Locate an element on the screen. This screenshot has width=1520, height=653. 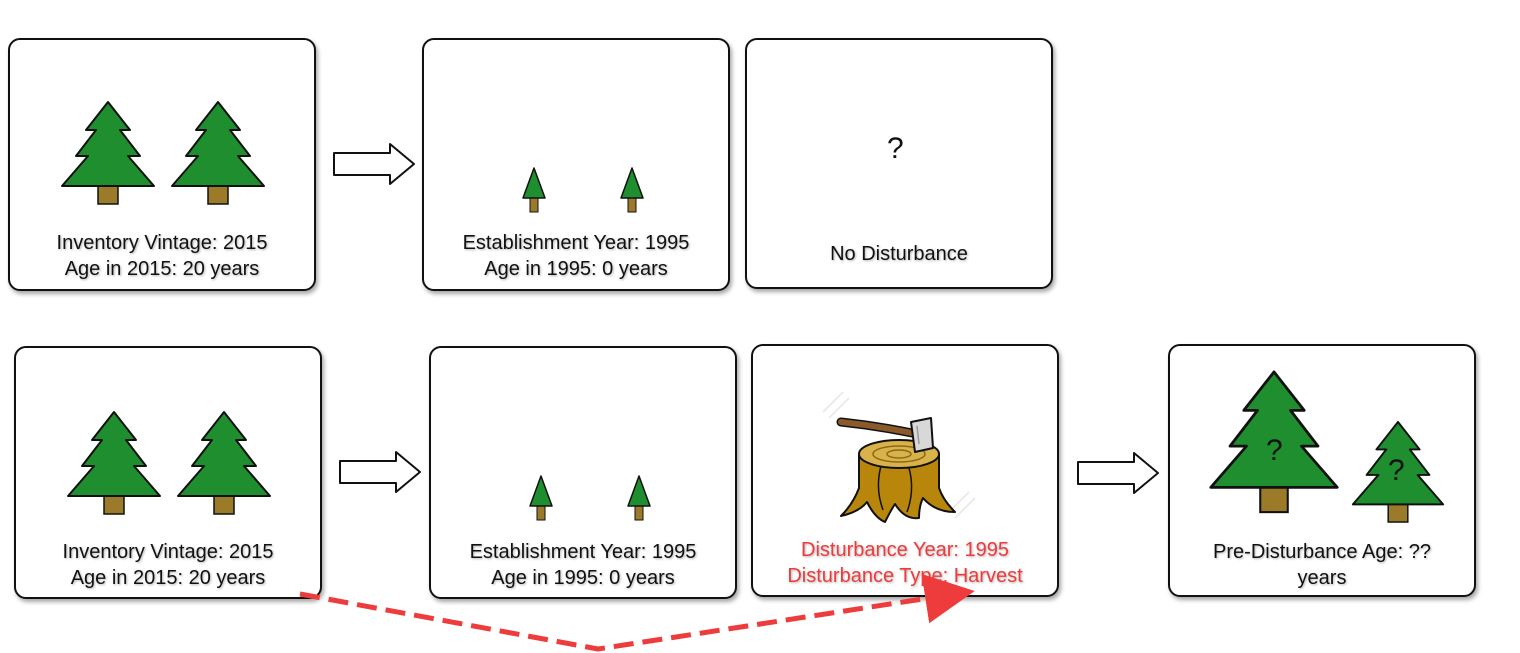
pre-disturbance-age-text: Pre-Disturbance Age: ?? years is located at coordinates (1322, 565).